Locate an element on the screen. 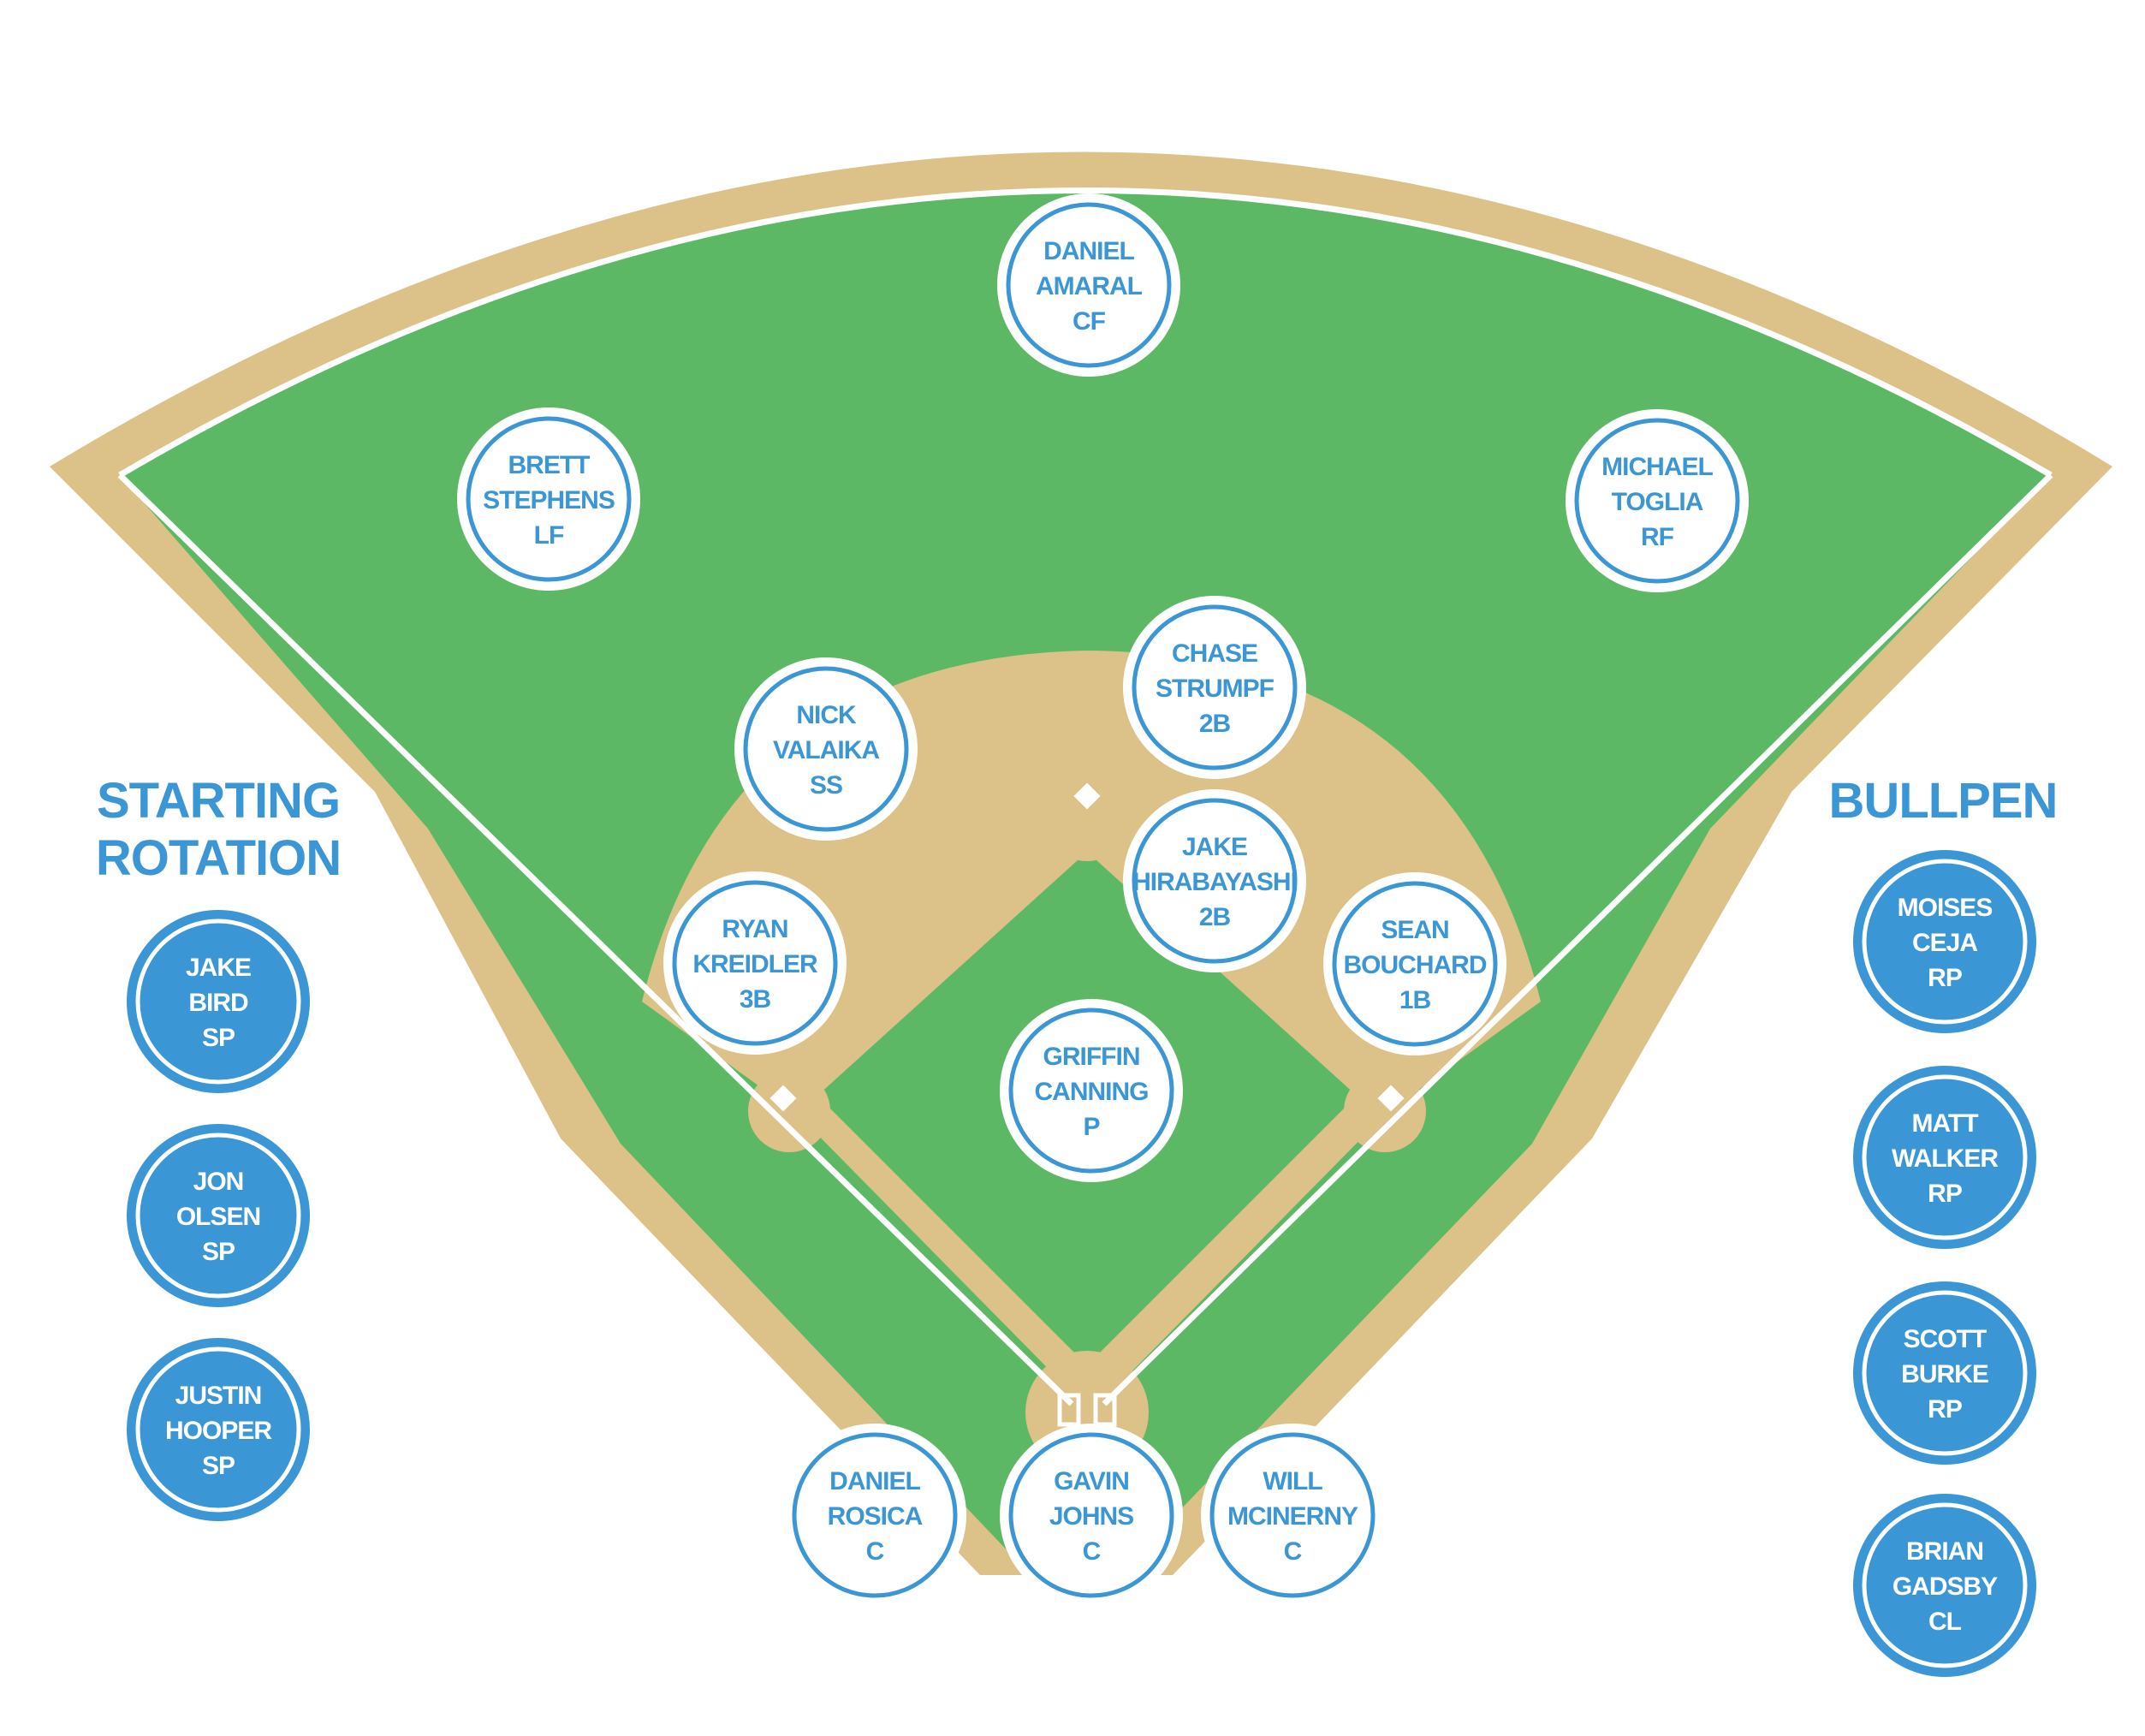 The image size is (2145, 1736). bullpen-pitcher-1-marker: MOISES CEJA RP is located at coordinates (1945, 942).